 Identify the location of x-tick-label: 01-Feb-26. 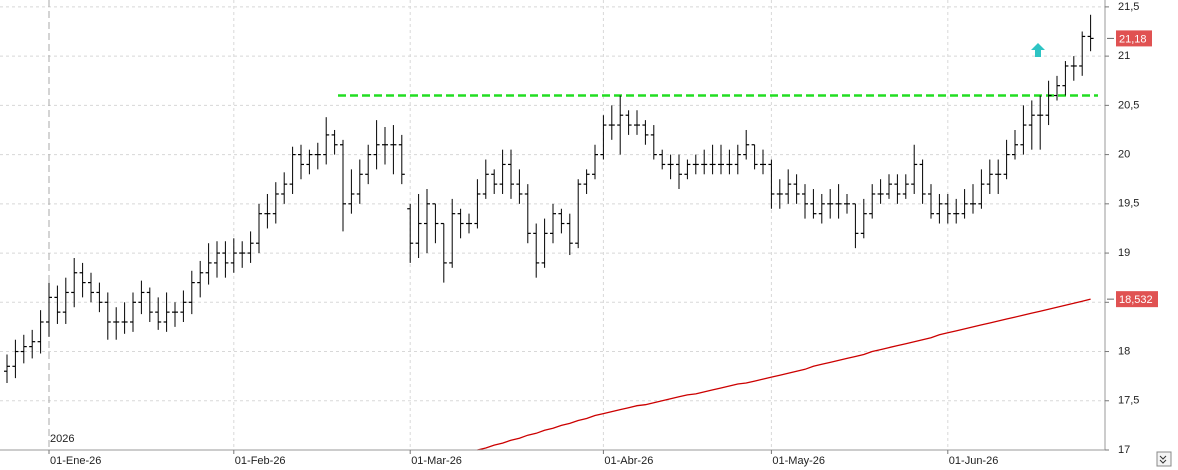
(260, 461).